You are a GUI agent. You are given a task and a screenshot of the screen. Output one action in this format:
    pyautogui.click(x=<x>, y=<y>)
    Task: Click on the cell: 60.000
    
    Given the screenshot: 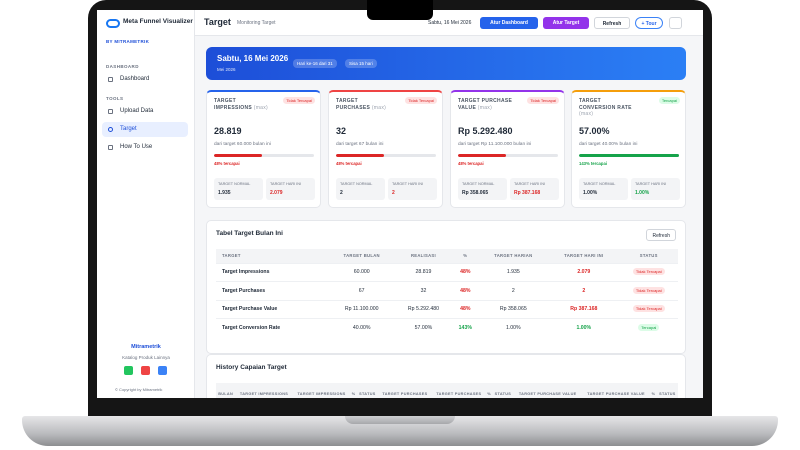 What is the action you would take?
    pyautogui.click(x=361, y=272)
    